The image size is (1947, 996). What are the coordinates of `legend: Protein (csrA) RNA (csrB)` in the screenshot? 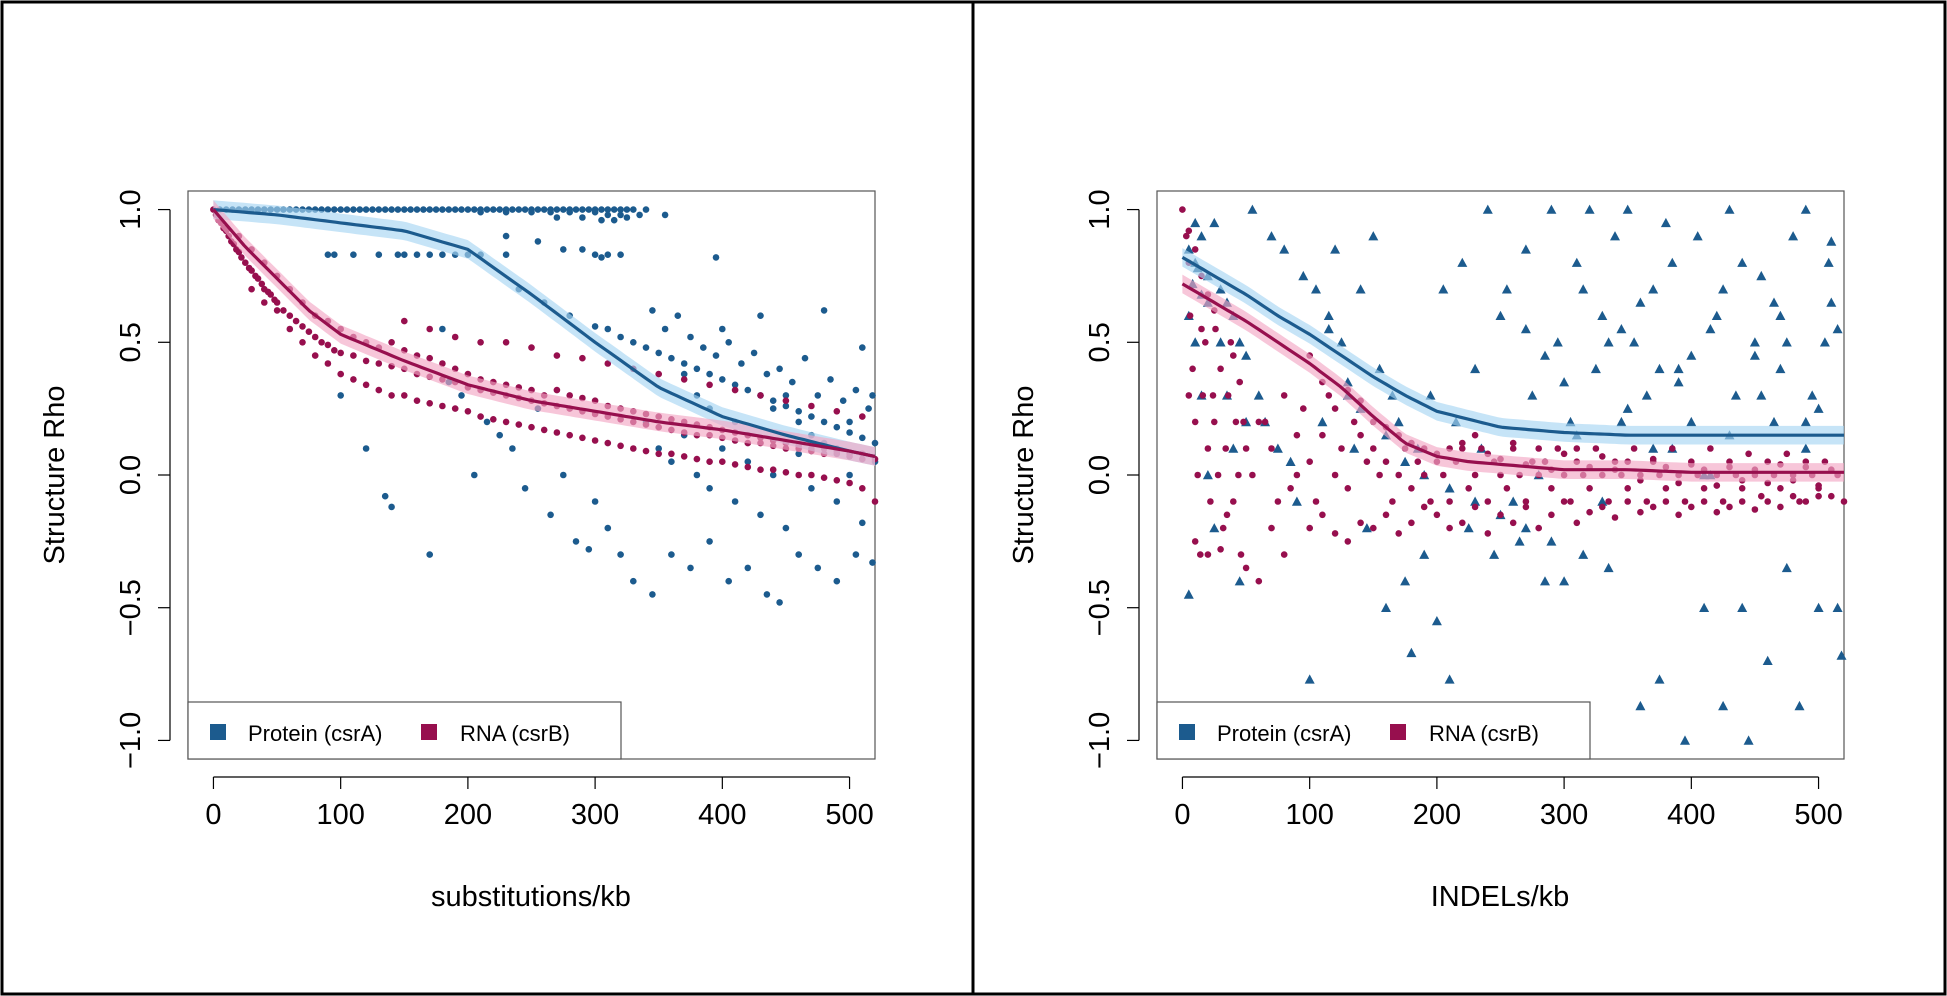 It's located at (404, 730).